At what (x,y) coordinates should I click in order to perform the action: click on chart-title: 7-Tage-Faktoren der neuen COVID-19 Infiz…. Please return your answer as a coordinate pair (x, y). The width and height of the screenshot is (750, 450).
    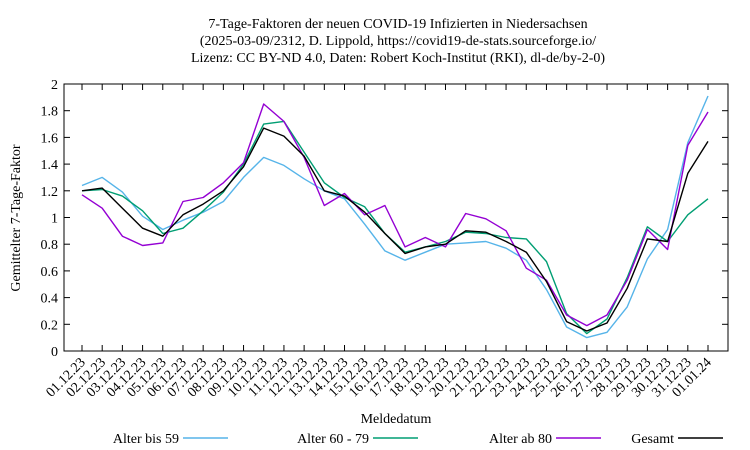
    Looking at the image, I should click on (398, 41).